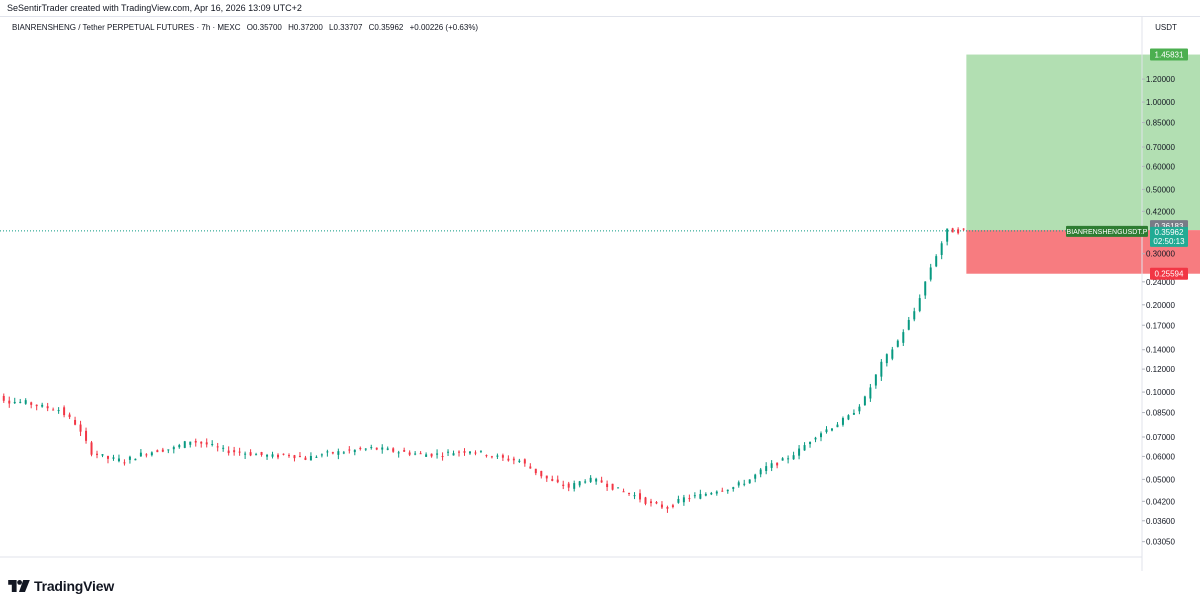 This screenshot has height=605, width=1200. What do you see at coordinates (1160, 254) in the screenshot?
I see `price-tick: 0.30000` at bounding box center [1160, 254].